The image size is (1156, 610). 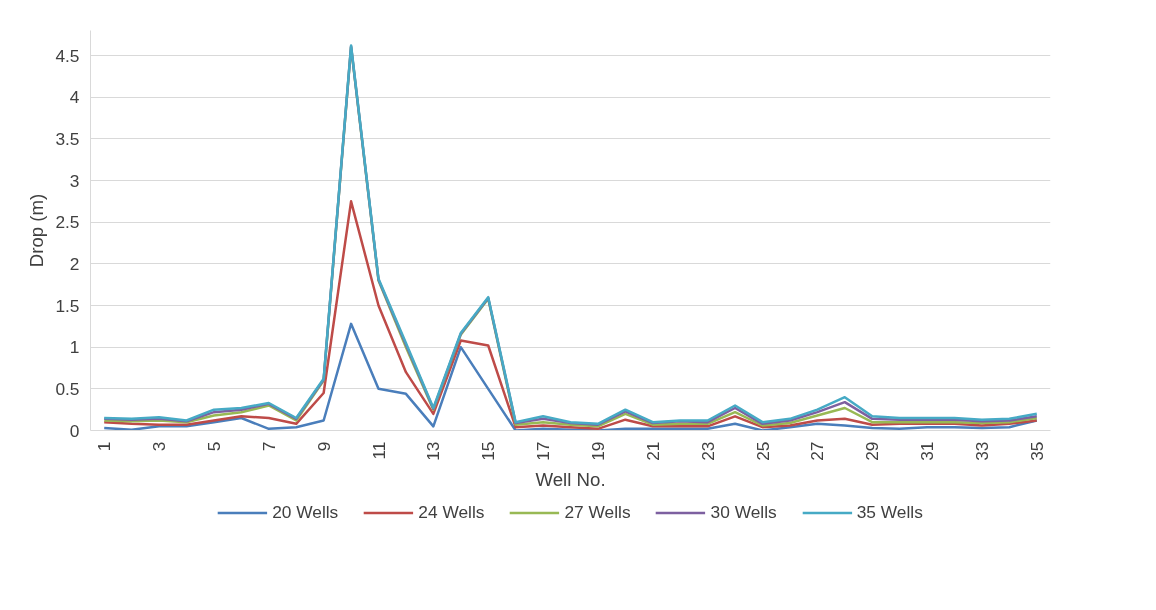 What do you see at coordinates (37, 230) in the screenshot?
I see `y-axis-title: Drop (m)` at bounding box center [37, 230].